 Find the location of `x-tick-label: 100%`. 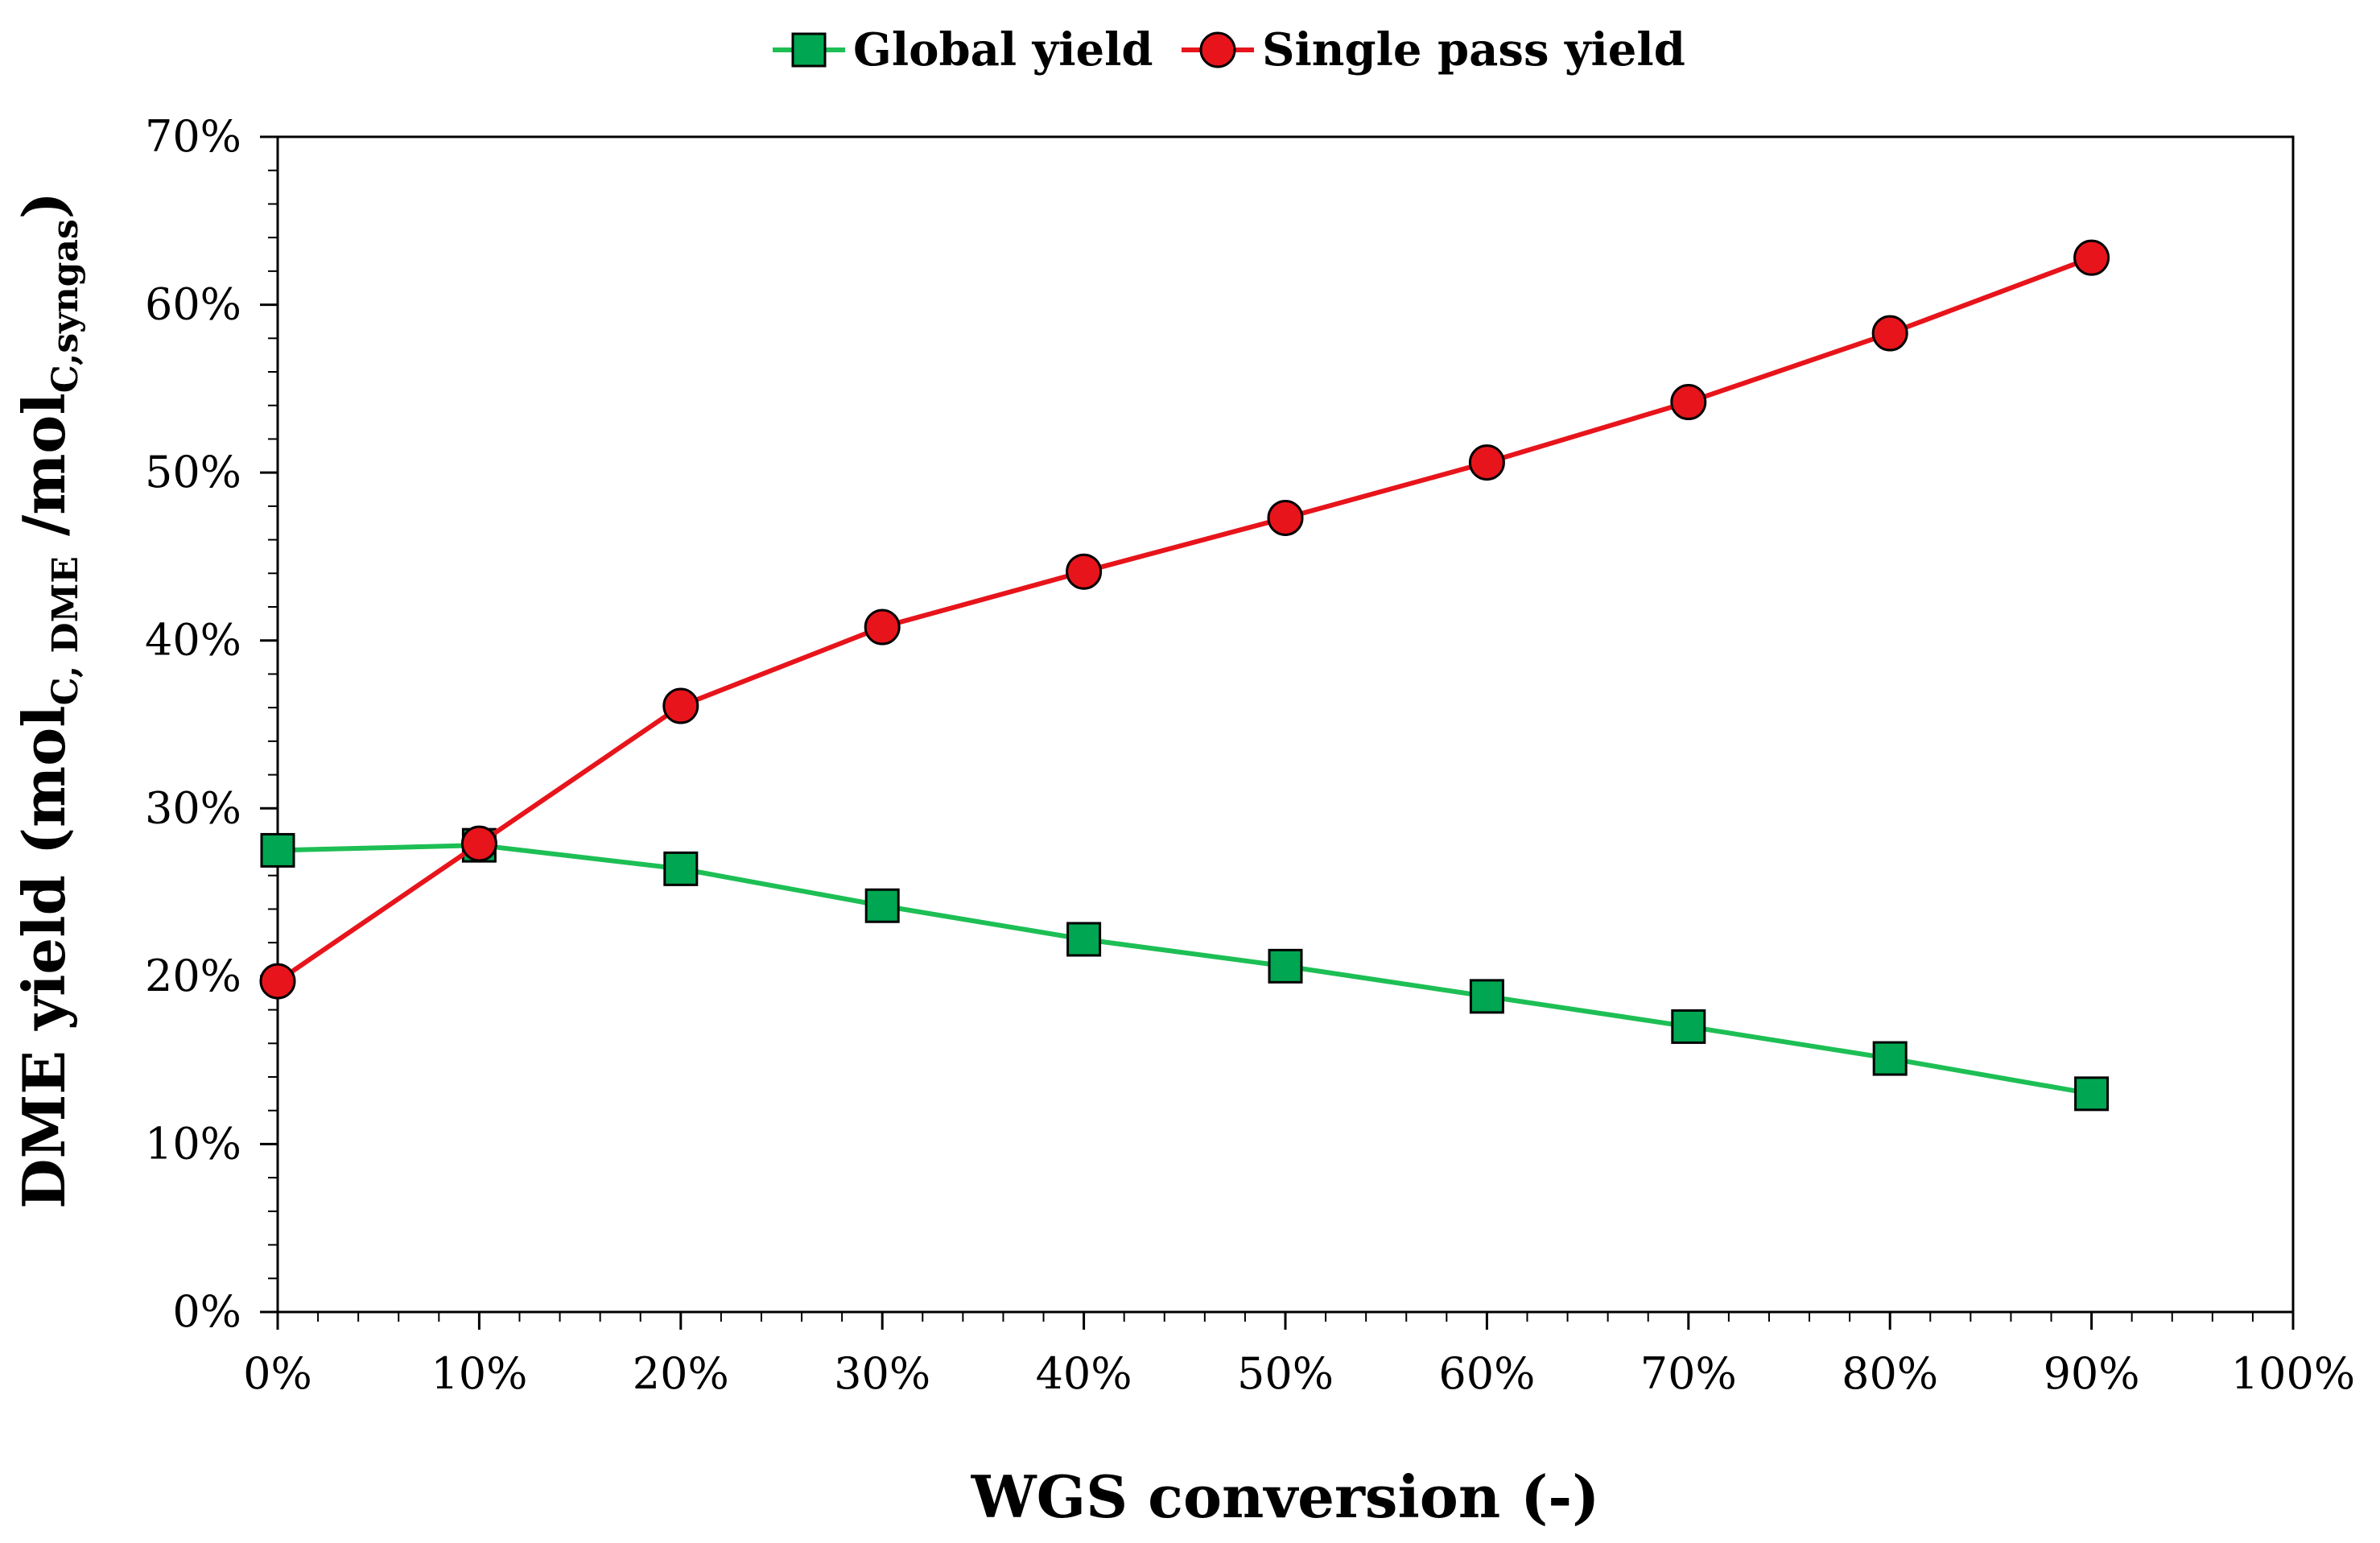

x-tick-label: 100% is located at coordinates (2293, 1373).